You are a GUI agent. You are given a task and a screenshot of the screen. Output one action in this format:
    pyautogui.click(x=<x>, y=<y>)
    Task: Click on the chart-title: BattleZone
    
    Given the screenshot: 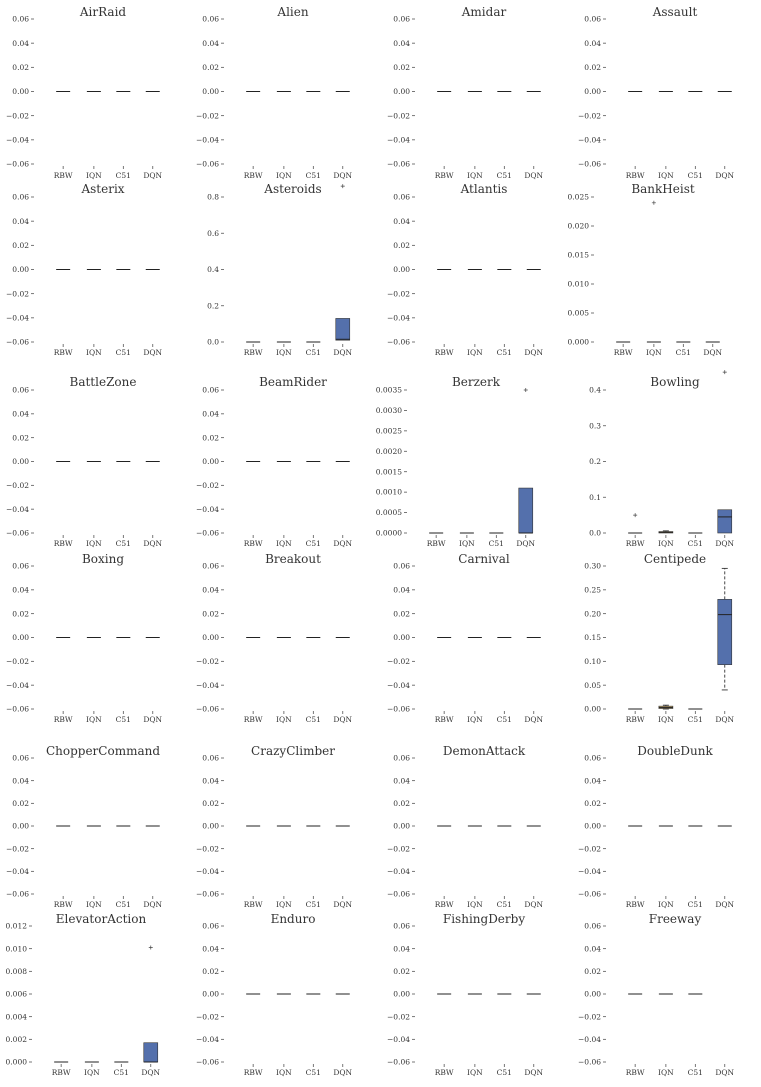 What is the action you would take?
    pyautogui.click(x=103, y=382)
    